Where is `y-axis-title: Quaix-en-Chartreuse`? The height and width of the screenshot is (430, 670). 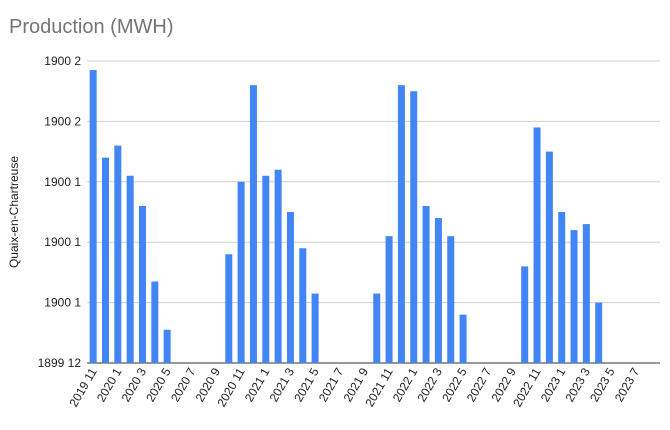 y-axis-title: Quaix-en-Chartreuse is located at coordinates (14, 212).